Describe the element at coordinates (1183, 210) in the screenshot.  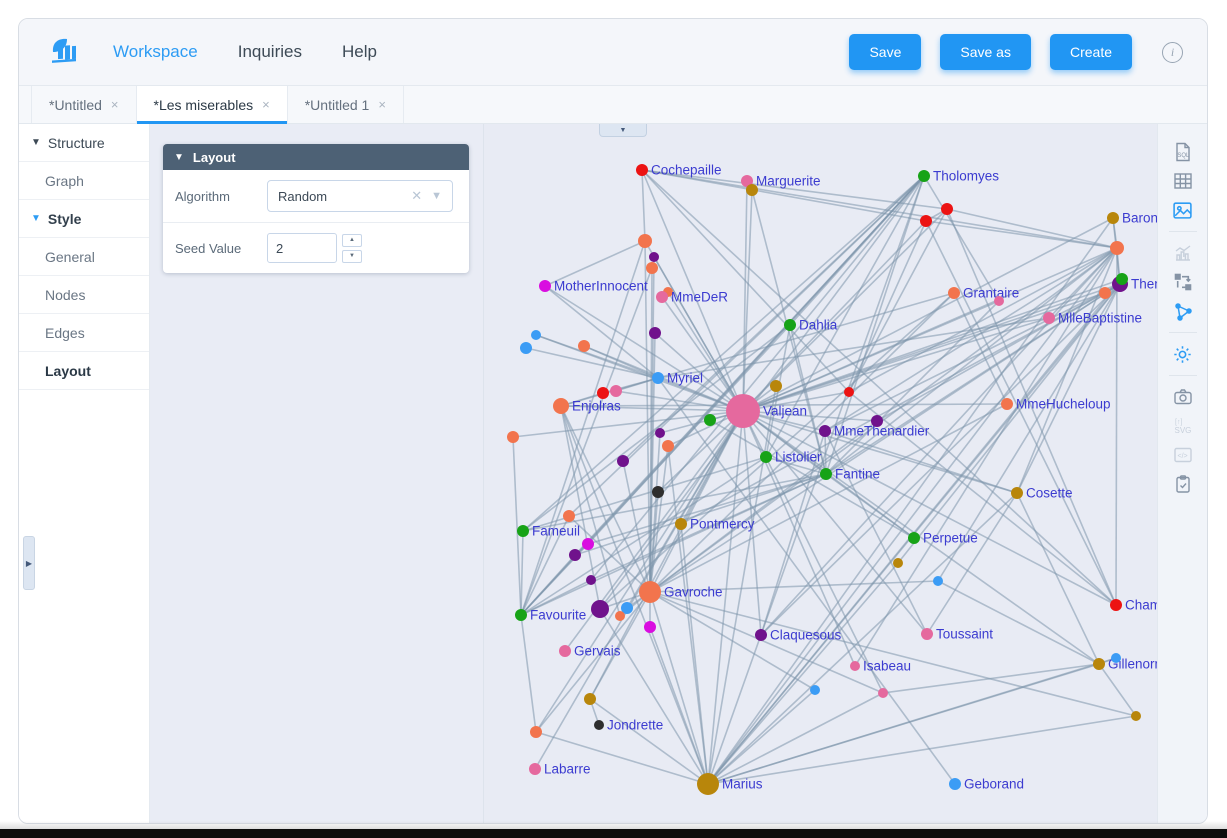
I see `image-icon` at that location.